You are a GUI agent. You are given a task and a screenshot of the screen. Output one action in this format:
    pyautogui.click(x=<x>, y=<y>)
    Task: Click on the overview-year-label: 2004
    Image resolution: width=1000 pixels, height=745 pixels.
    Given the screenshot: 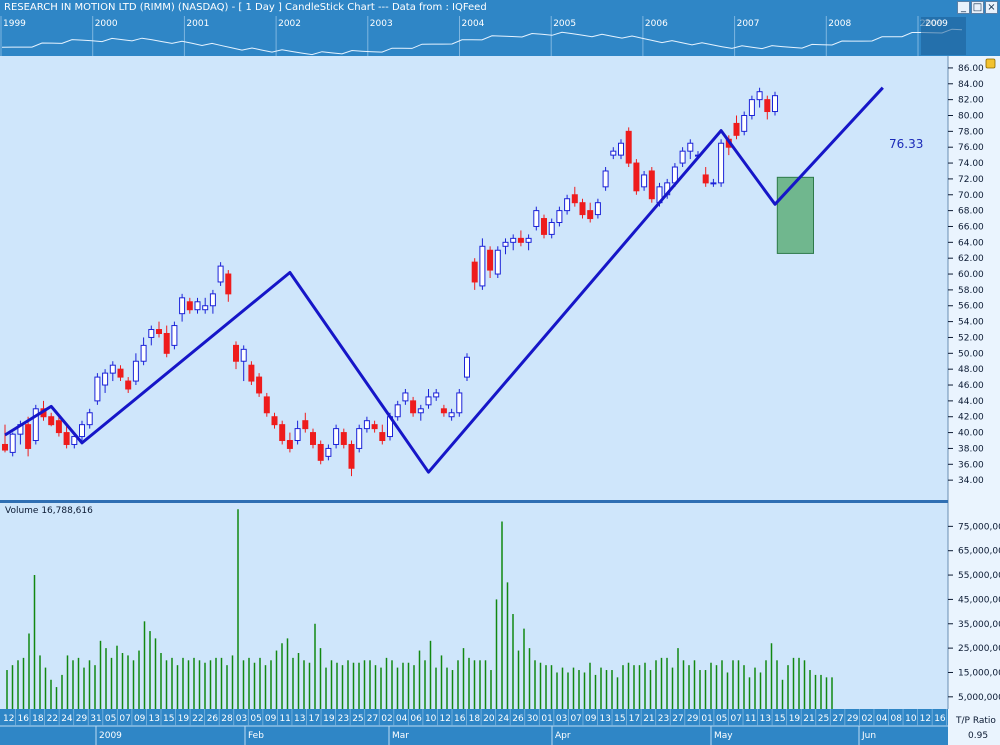 What is the action you would take?
    pyautogui.click(x=473, y=24)
    